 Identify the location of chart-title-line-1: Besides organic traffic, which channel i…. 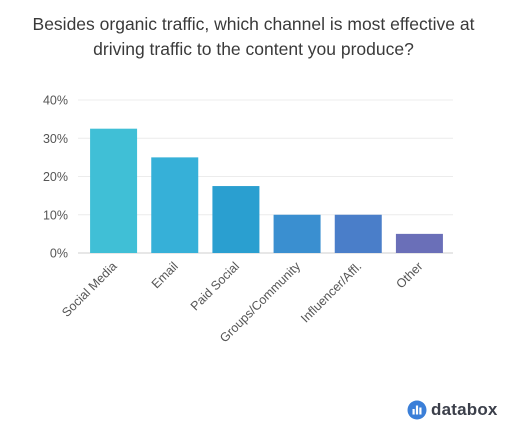
(253, 24).